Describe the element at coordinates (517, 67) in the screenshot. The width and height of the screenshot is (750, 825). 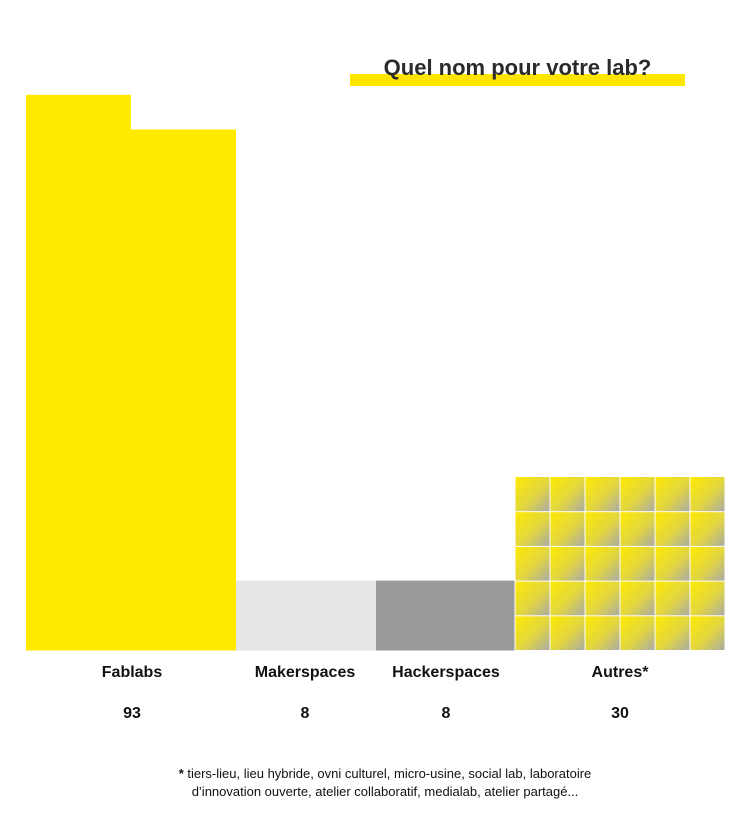
I see `chart-title-text: Quel nom pour votre lab?` at that location.